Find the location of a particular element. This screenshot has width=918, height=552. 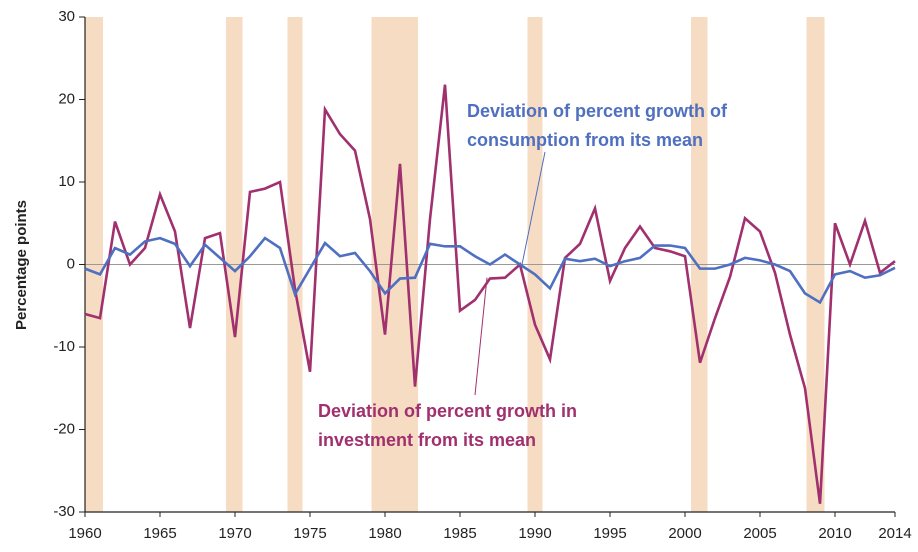

x-tick-label: 1985 is located at coordinates (459, 533).